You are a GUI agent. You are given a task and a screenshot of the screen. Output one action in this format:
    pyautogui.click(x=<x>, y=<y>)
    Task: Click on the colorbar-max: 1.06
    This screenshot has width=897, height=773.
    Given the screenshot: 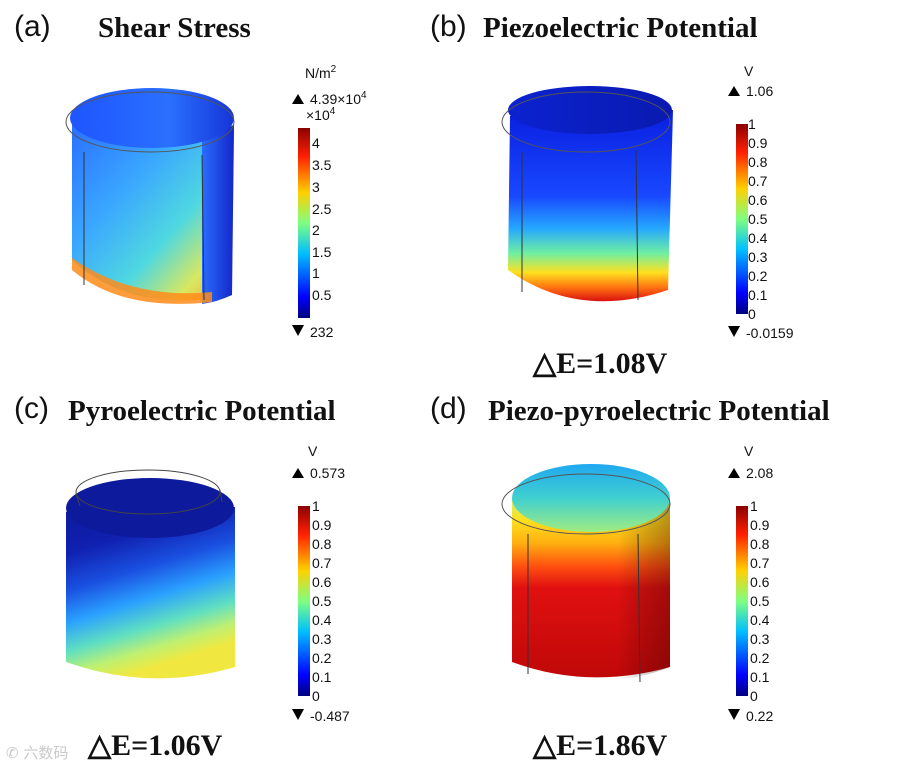 What is the action you would take?
    pyautogui.click(x=759, y=91)
    